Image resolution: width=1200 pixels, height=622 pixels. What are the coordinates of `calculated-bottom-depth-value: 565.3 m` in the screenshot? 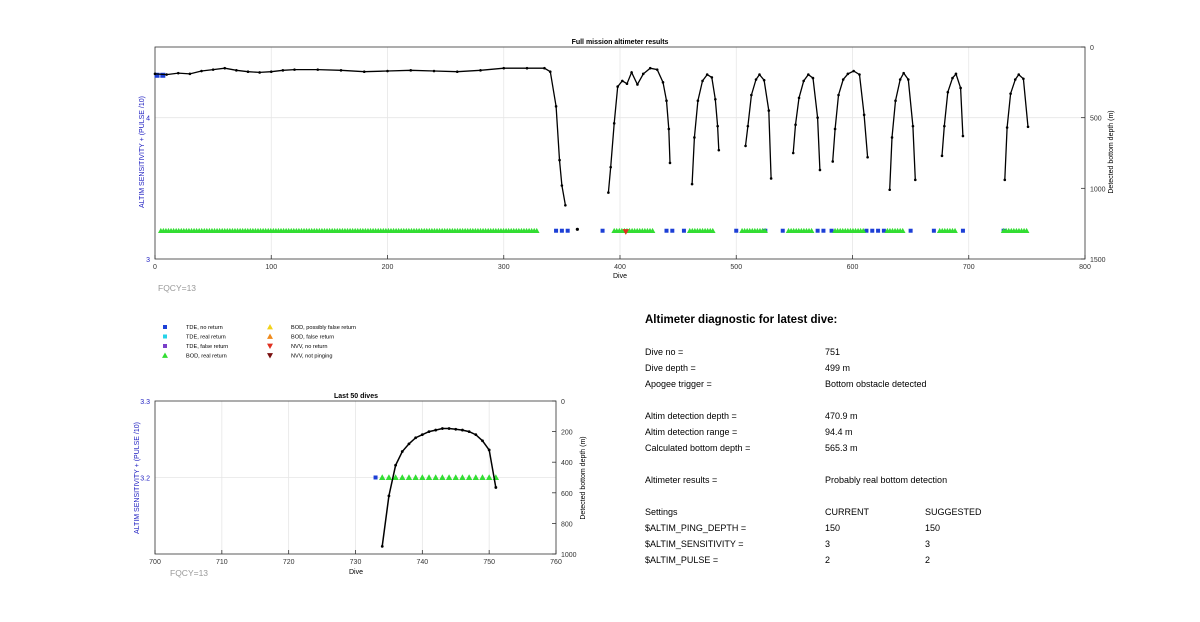 It's located at (841, 448).